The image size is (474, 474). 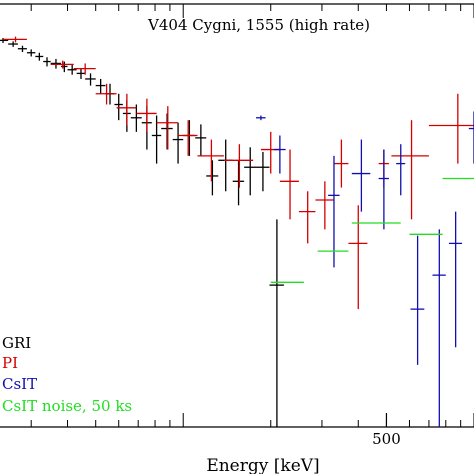 I want to click on x-tick-label: 500, so click(x=386, y=439).